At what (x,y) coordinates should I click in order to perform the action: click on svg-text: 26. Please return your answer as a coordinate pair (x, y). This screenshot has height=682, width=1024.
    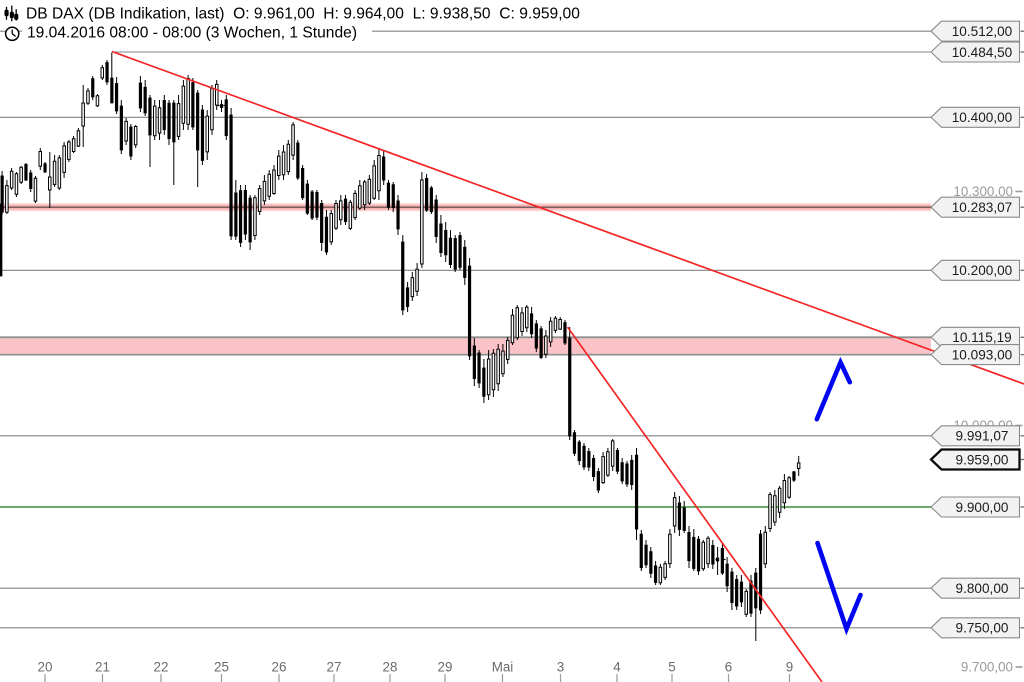
    Looking at the image, I should click on (279, 667).